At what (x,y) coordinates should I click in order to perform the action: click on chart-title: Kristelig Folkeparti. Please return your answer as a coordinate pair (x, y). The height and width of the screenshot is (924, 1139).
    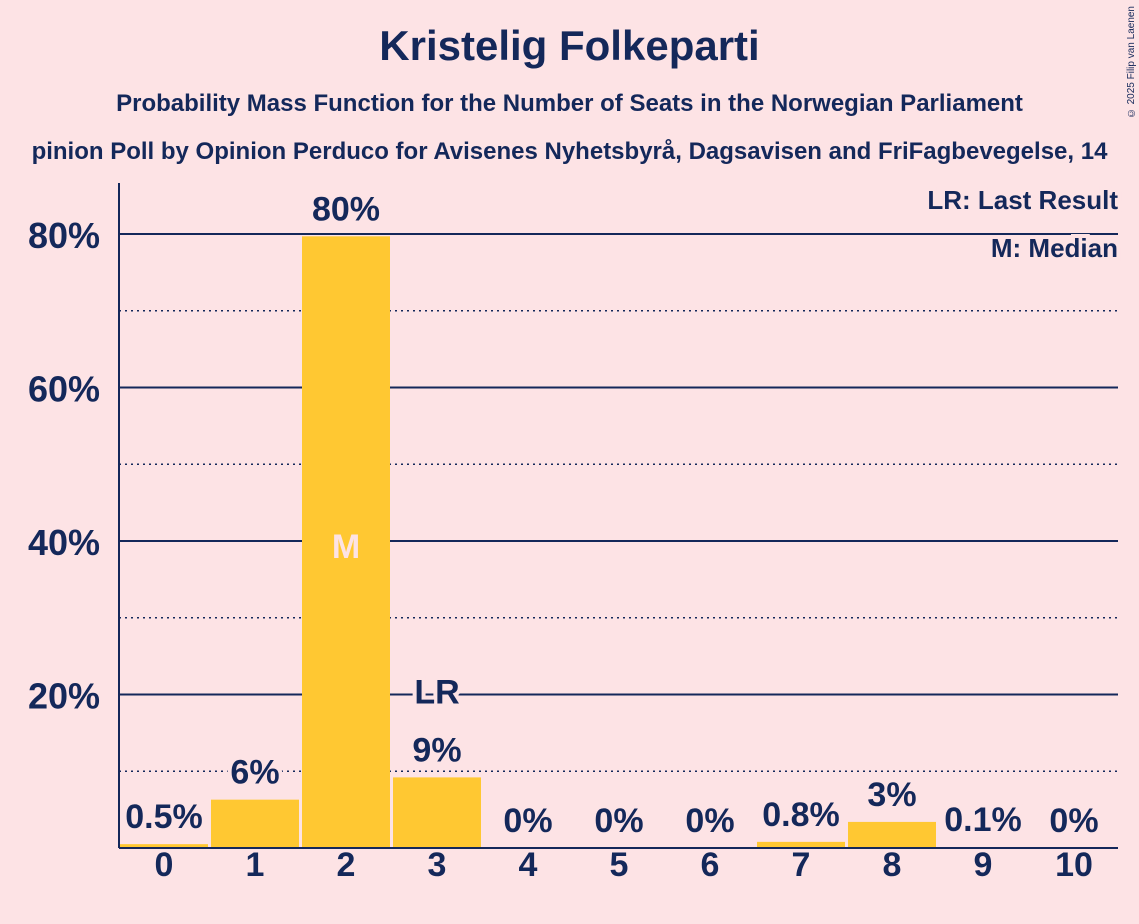
    Looking at the image, I should click on (569, 45).